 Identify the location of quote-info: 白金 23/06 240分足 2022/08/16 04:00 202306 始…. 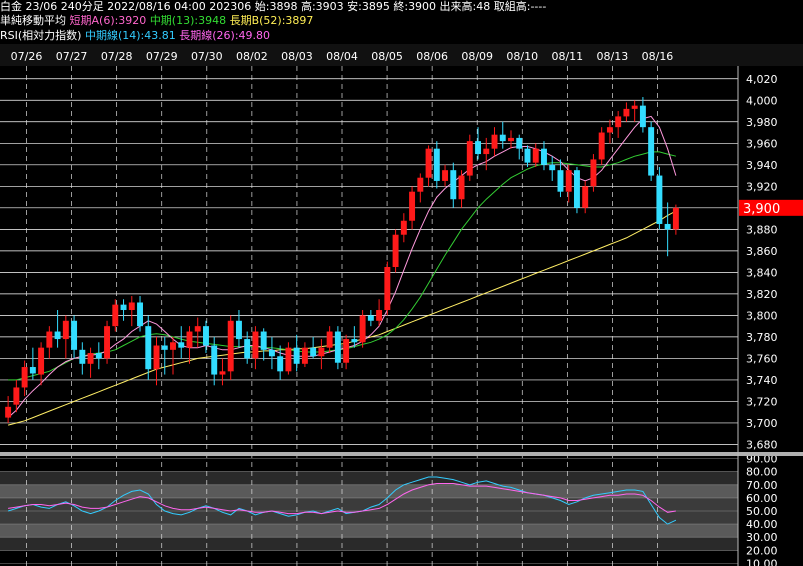
(273, 6).